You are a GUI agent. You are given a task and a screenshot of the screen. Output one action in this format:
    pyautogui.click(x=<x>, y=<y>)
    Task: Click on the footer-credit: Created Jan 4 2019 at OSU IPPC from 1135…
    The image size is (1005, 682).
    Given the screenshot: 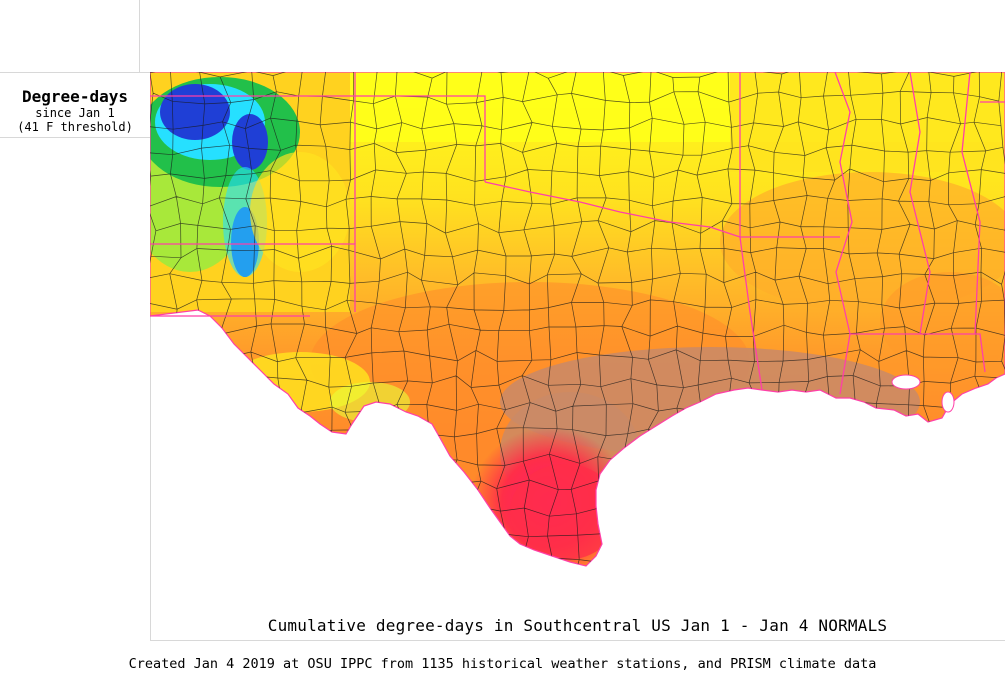 What is the action you would take?
    pyautogui.click(x=502, y=664)
    